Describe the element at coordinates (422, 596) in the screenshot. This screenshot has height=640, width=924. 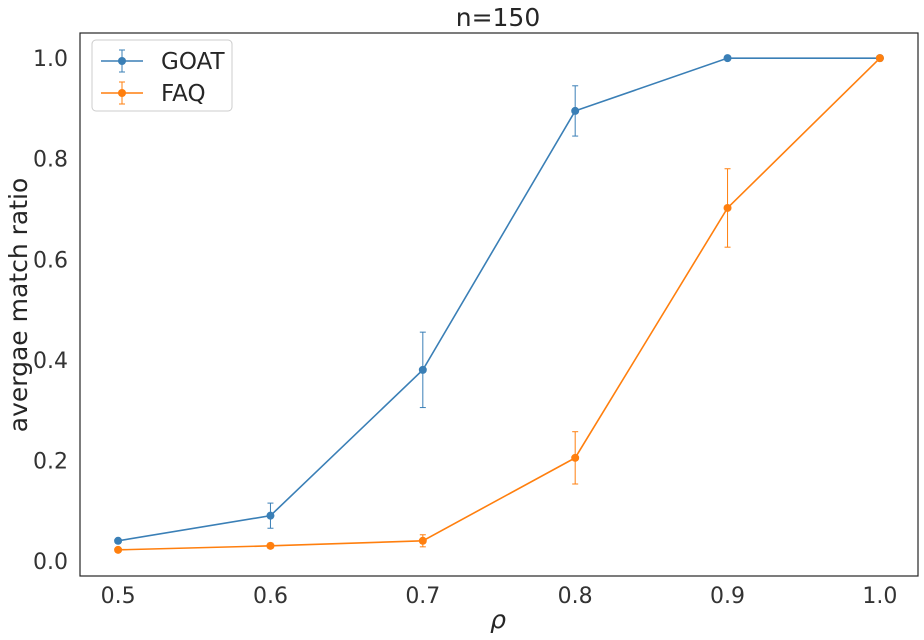
I see `x-tick-label: 0.7` at that location.